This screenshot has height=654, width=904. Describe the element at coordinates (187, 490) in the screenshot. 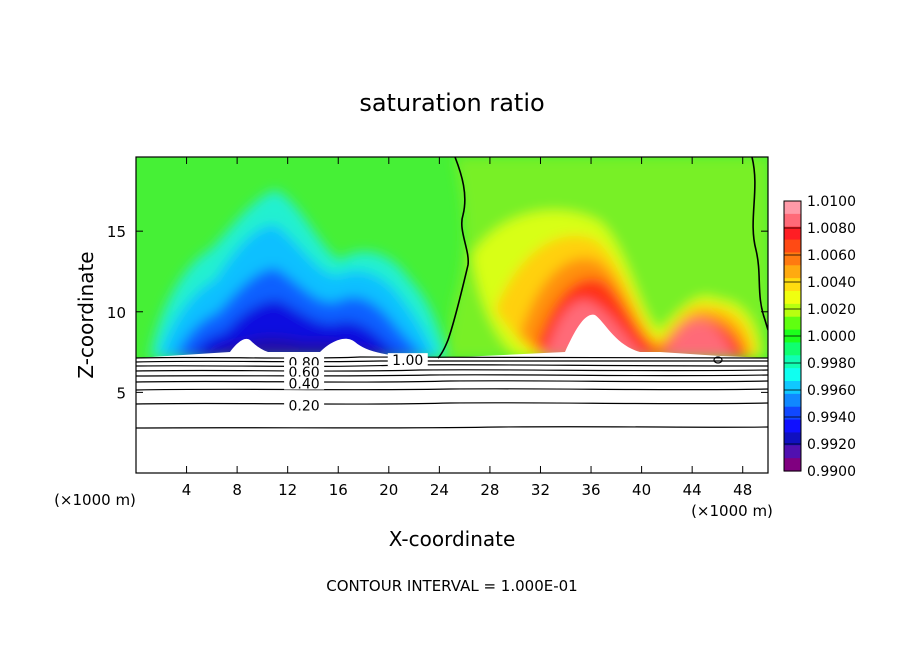

I see `x-tick-label: 4` at that location.